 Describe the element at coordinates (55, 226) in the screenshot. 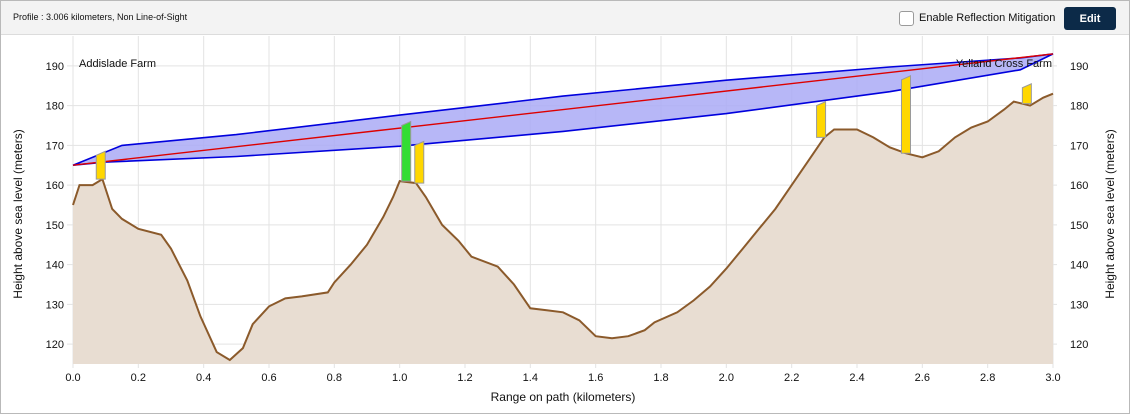

I see `y-tick-label-left: 150` at that location.